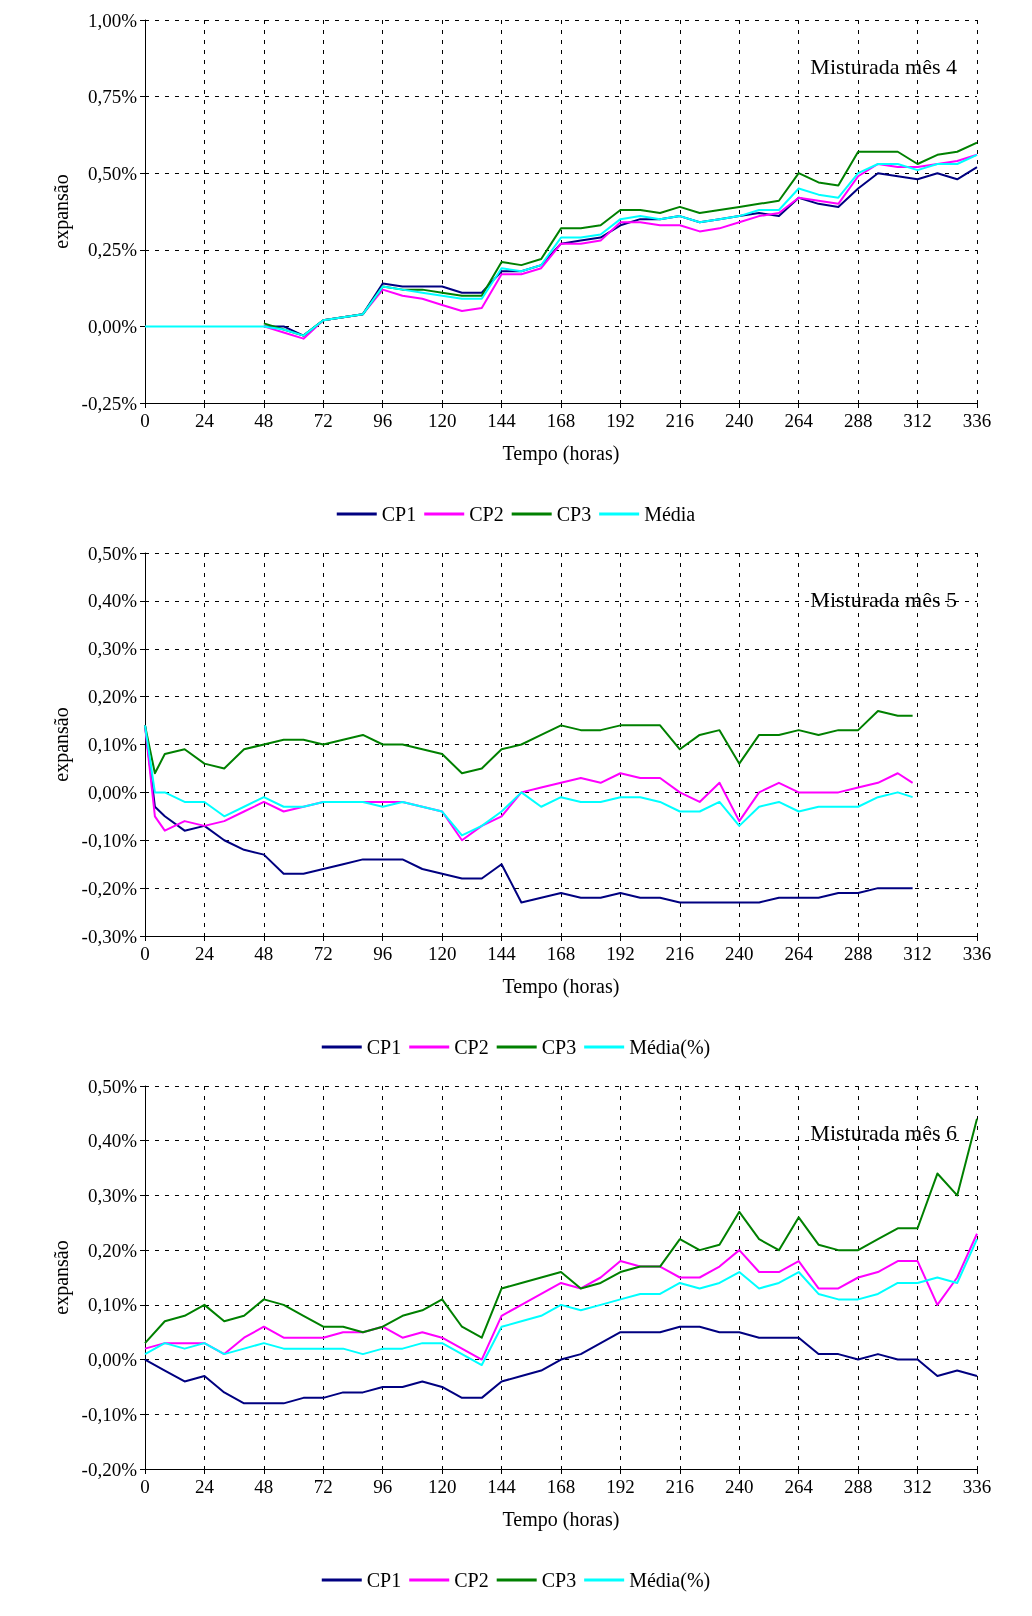  What do you see at coordinates (109, 936) in the screenshot?
I see `y-tick-label: -0,30%` at bounding box center [109, 936].